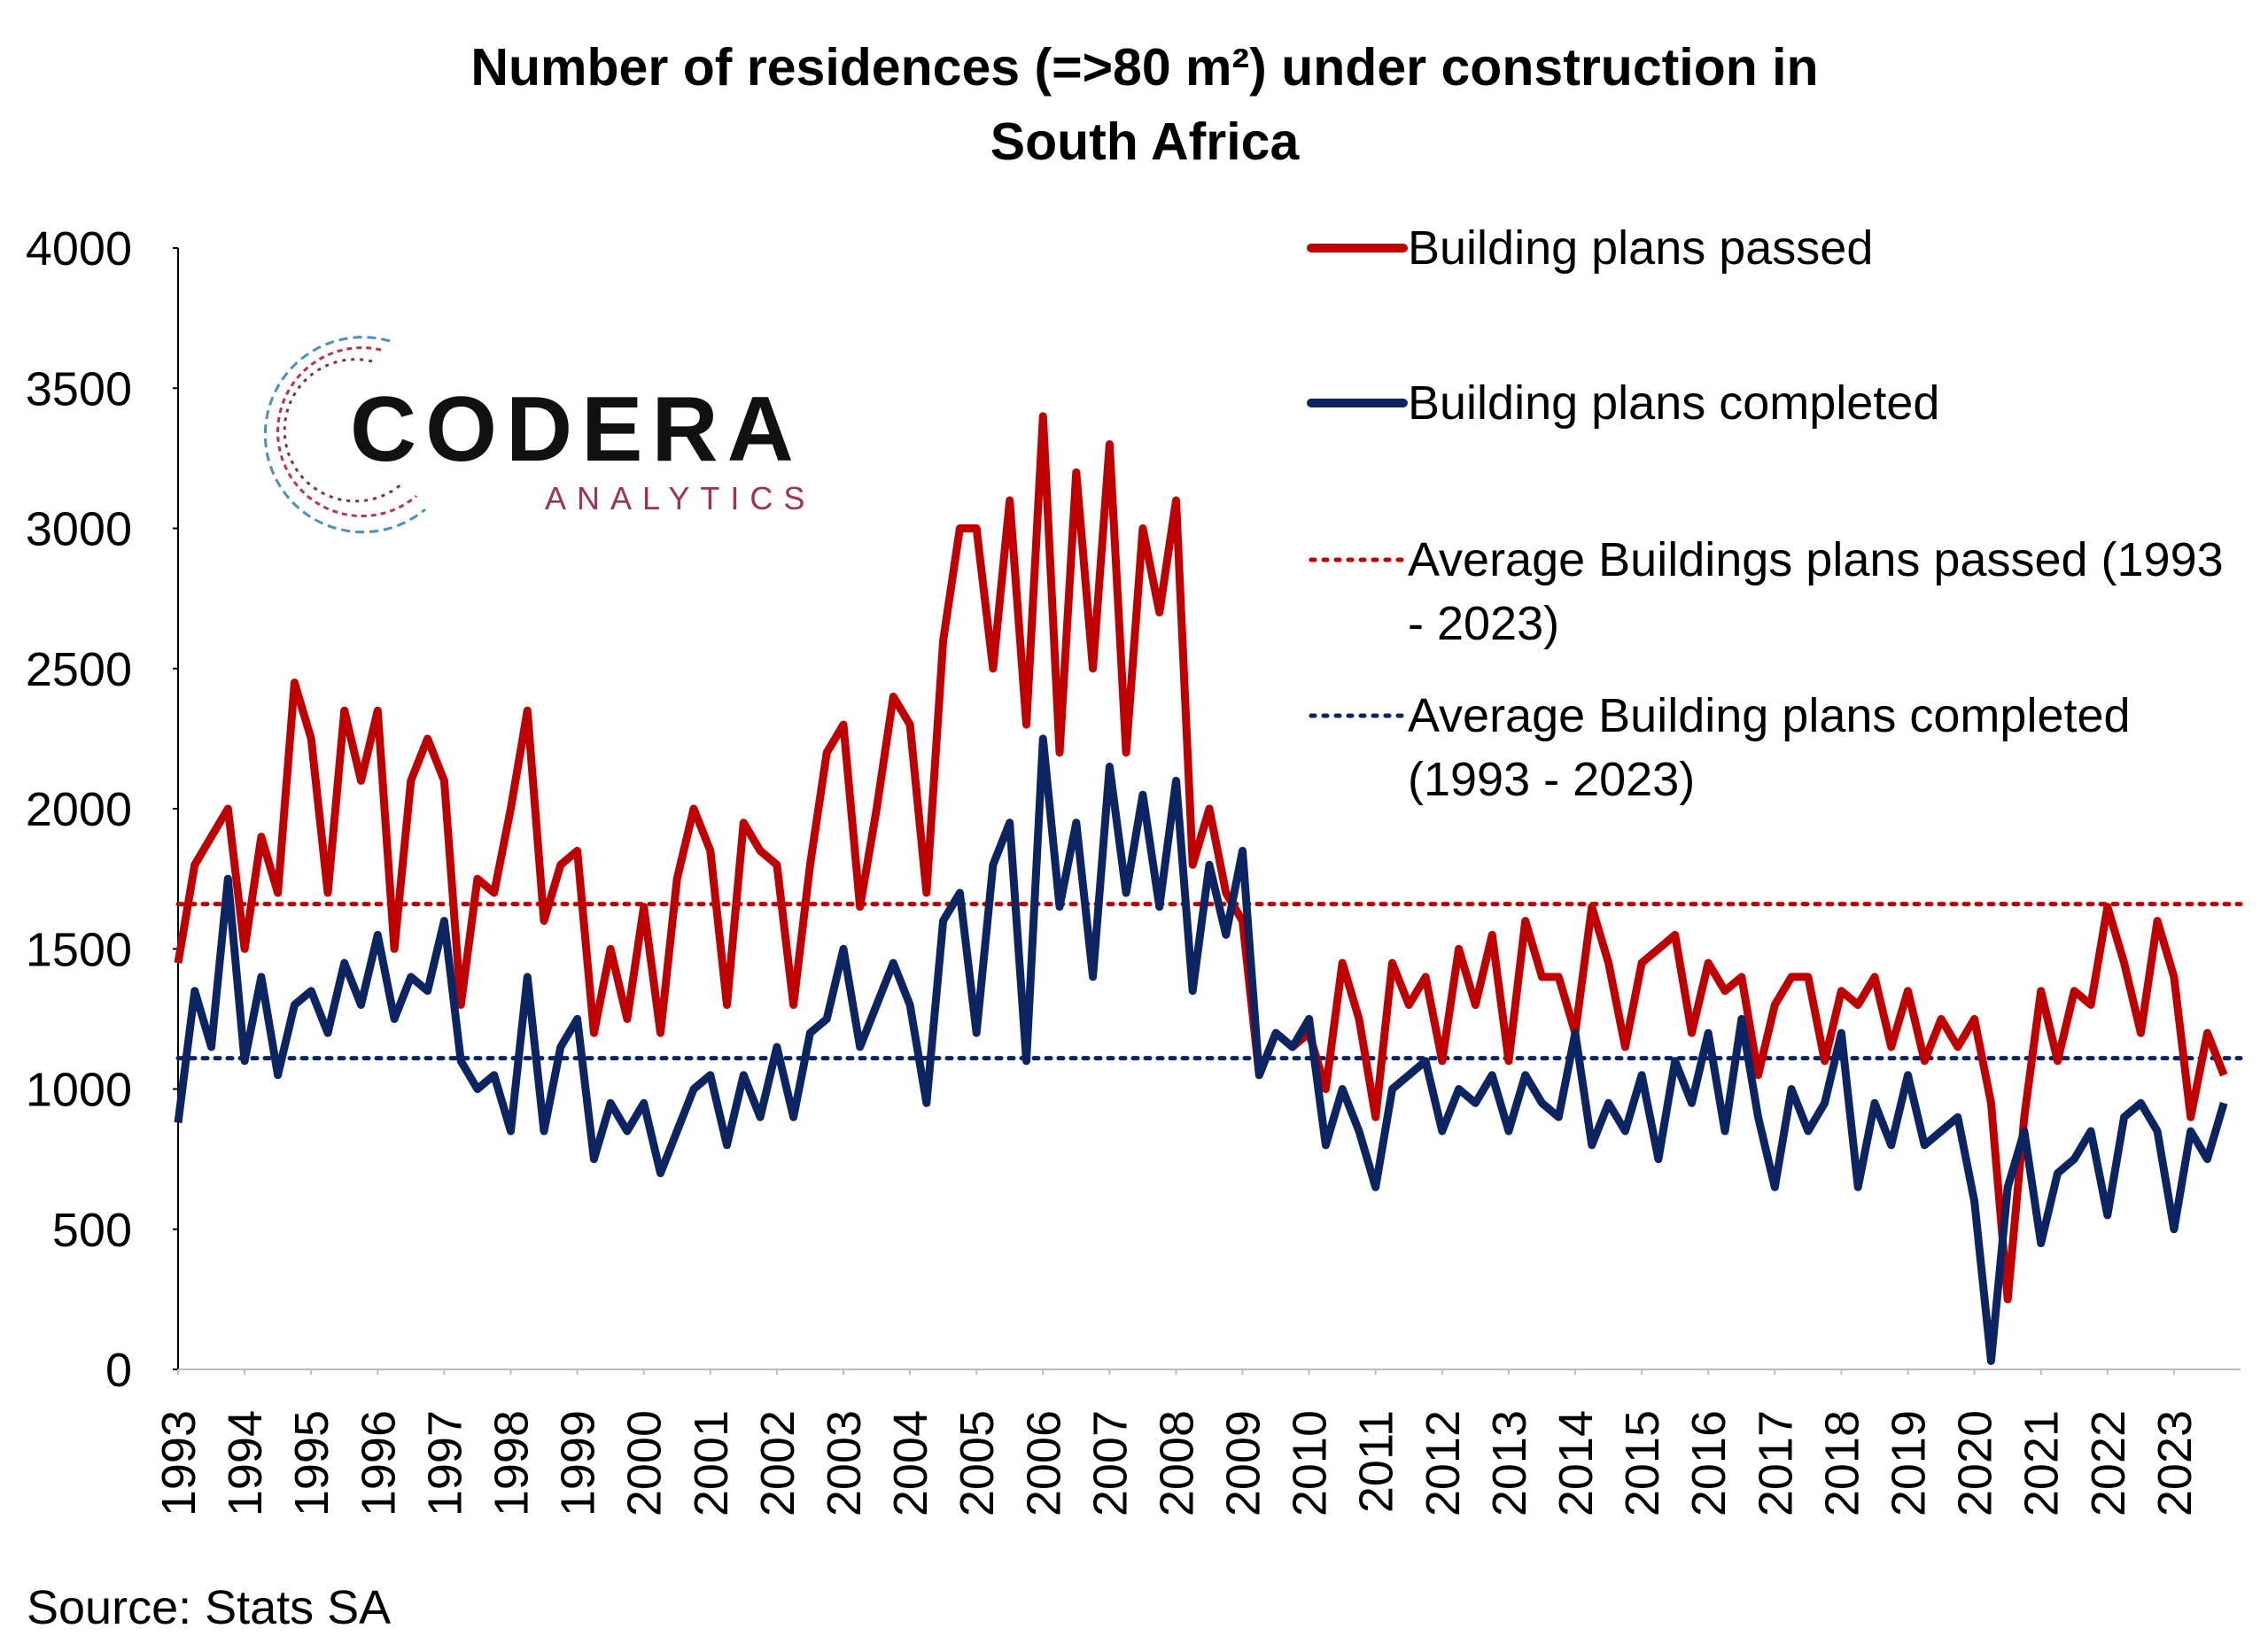 The image size is (2268, 1644). What do you see at coordinates (1576, 1463) in the screenshot?
I see `x-tick-label: 2014` at bounding box center [1576, 1463].